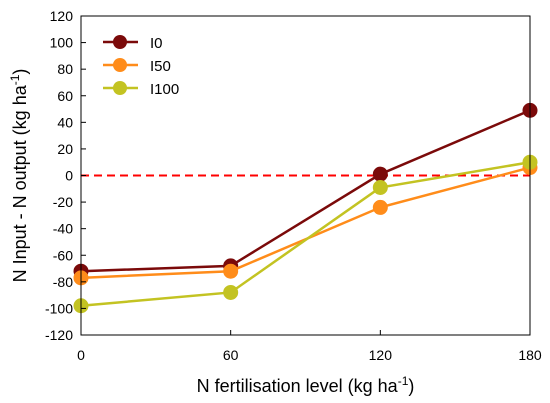 The image size is (550, 403). I want to click on x-tick-label: 180, so click(530, 355).